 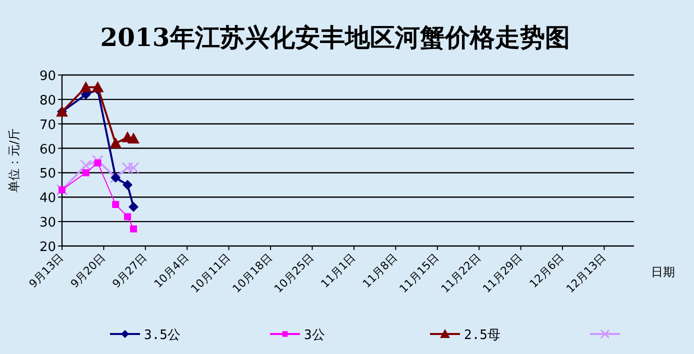 What do you see at coordinates (47, 174) in the screenshot?
I see `y-tick-label: 50` at bounding box center [47, 174].